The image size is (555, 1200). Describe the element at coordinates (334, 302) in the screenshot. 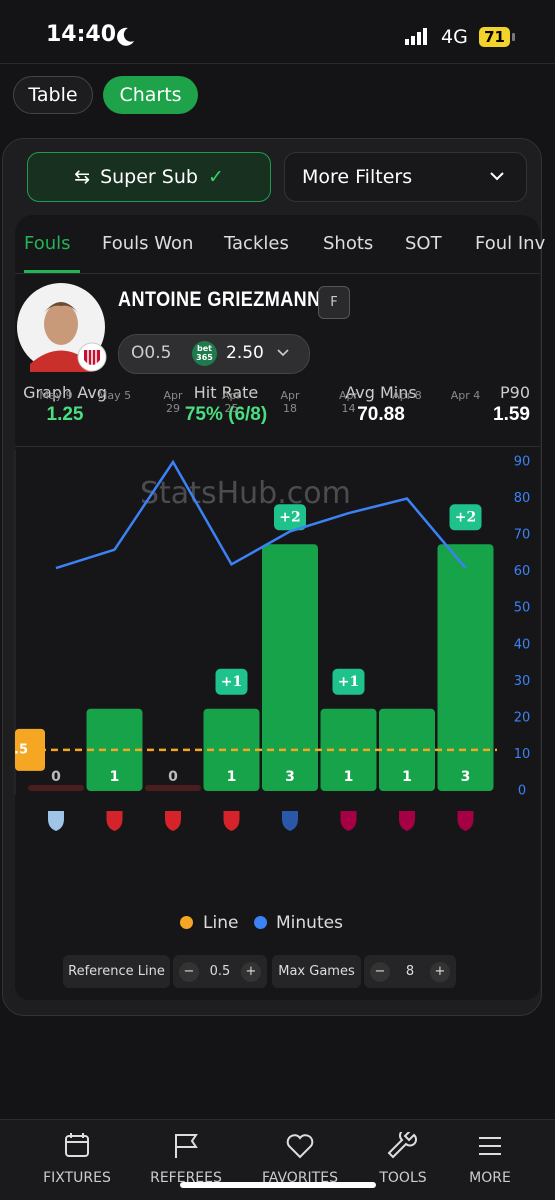

I see `position-badge: F` at that location.